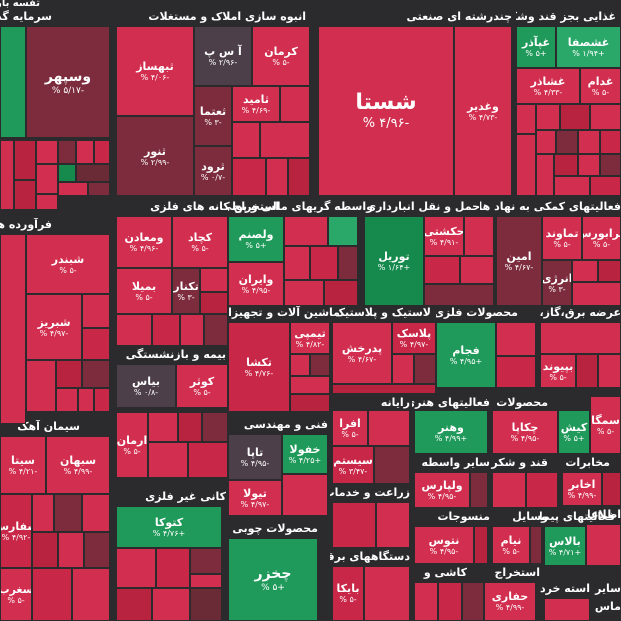 This screenshot has height=621, width=621. Describe the element at coordinates (155, 71) in the screenshot. I see `tile-sabahsaz: ثبهساز -۴/۰۶ %` at that location.